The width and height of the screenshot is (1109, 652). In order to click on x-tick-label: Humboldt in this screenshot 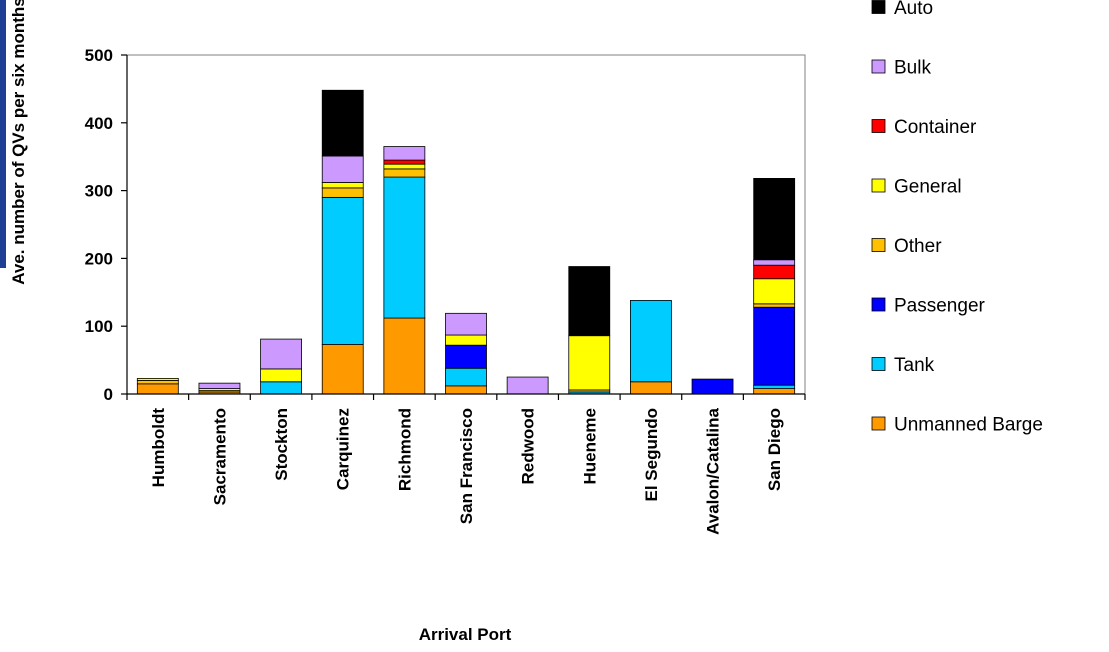, I will do `click(158, 448)`.